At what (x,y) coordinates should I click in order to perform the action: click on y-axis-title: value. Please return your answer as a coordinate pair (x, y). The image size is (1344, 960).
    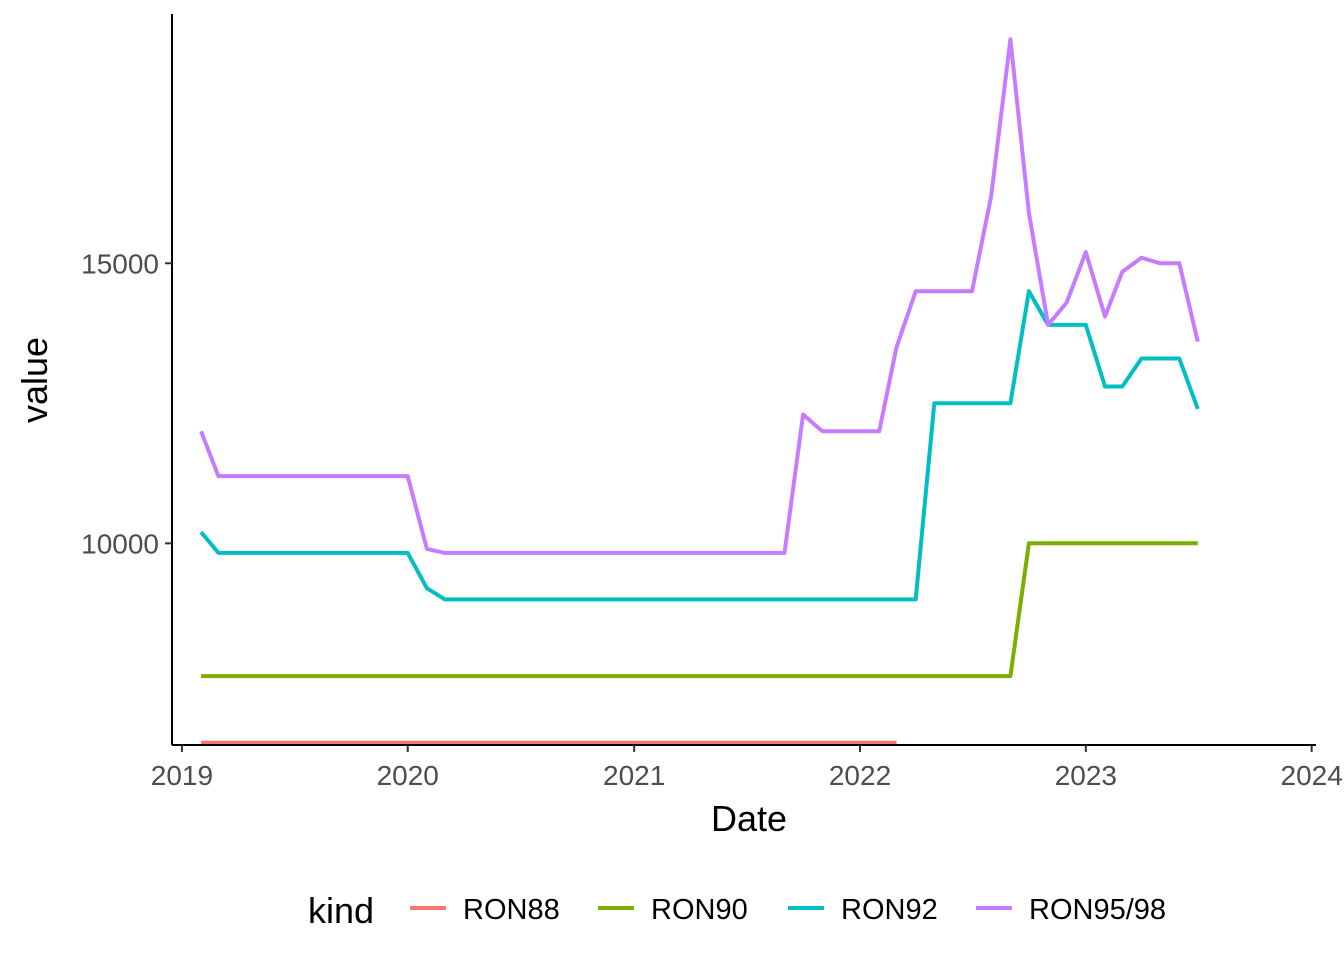
    Looking at the image, I should click on (34, 380).